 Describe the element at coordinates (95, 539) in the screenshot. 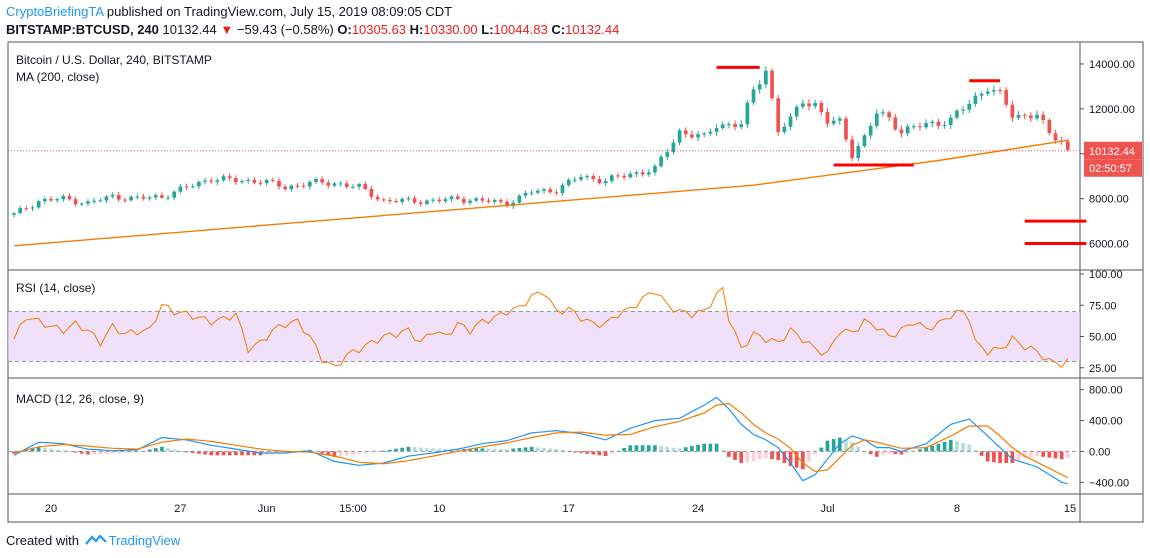

I see `tradingview-logo-icon` at that location.